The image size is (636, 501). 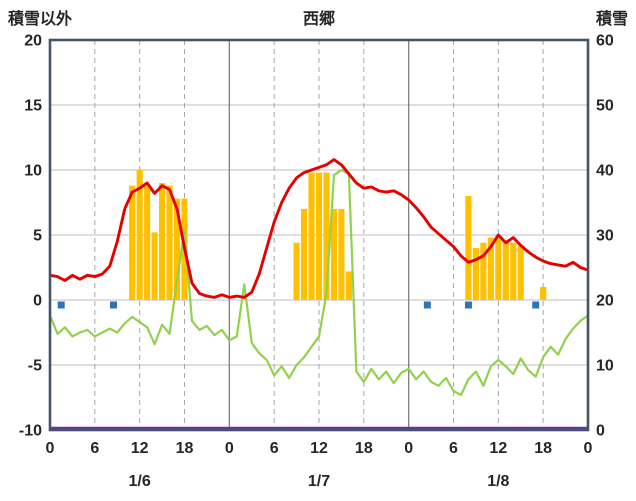 What do you see at coordinates (498, 481) in the screenshot?
I see `svg-text: 1/8` at bounding box center [498, 481].